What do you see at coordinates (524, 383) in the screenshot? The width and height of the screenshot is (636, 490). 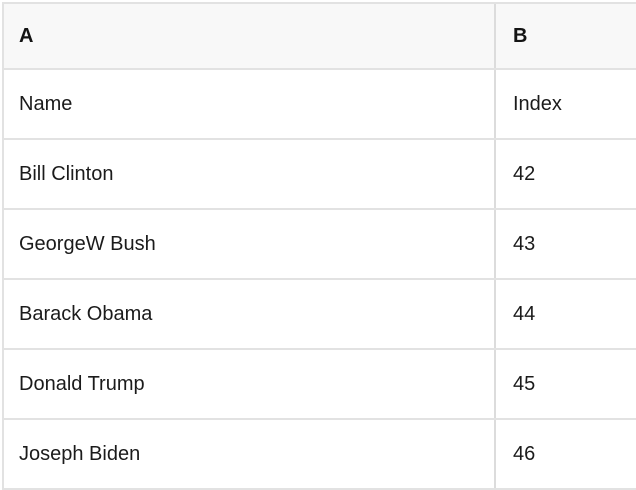 I see `cell-b: 45` at bounding box center [524, 383].